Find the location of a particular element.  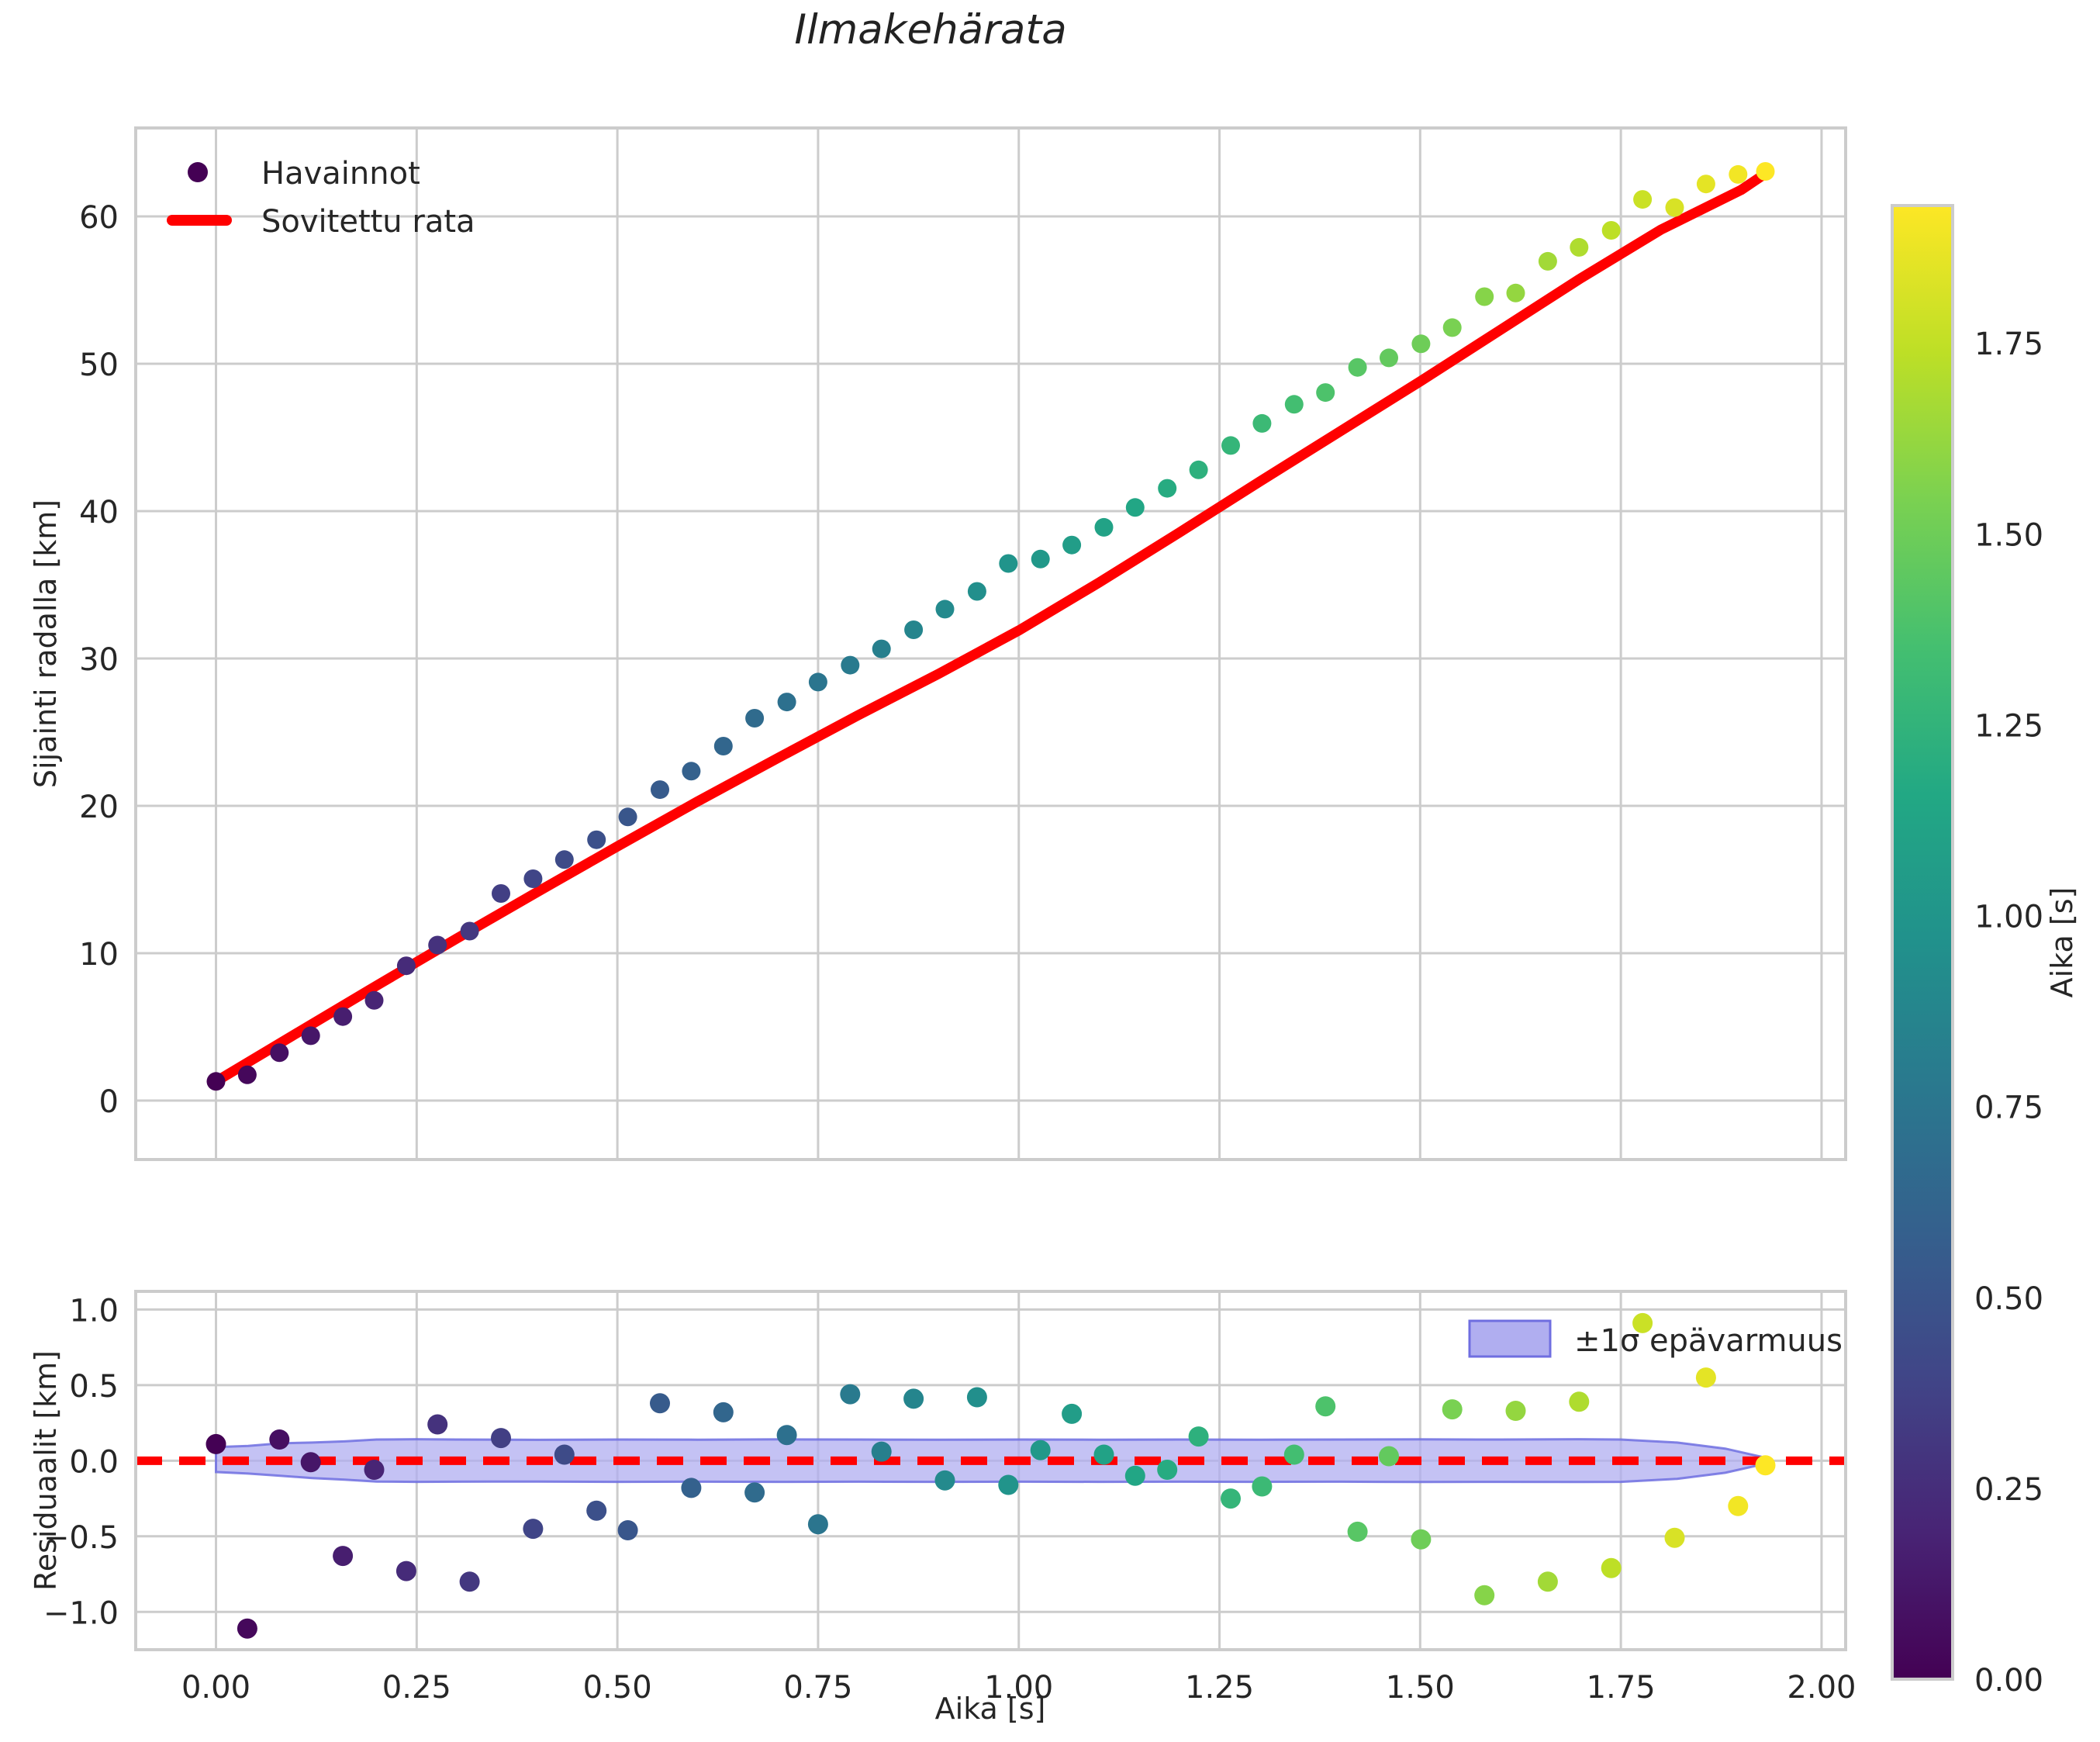

main-legend: Havainnot Sovitettu rata is located at coordinates (321, 198).